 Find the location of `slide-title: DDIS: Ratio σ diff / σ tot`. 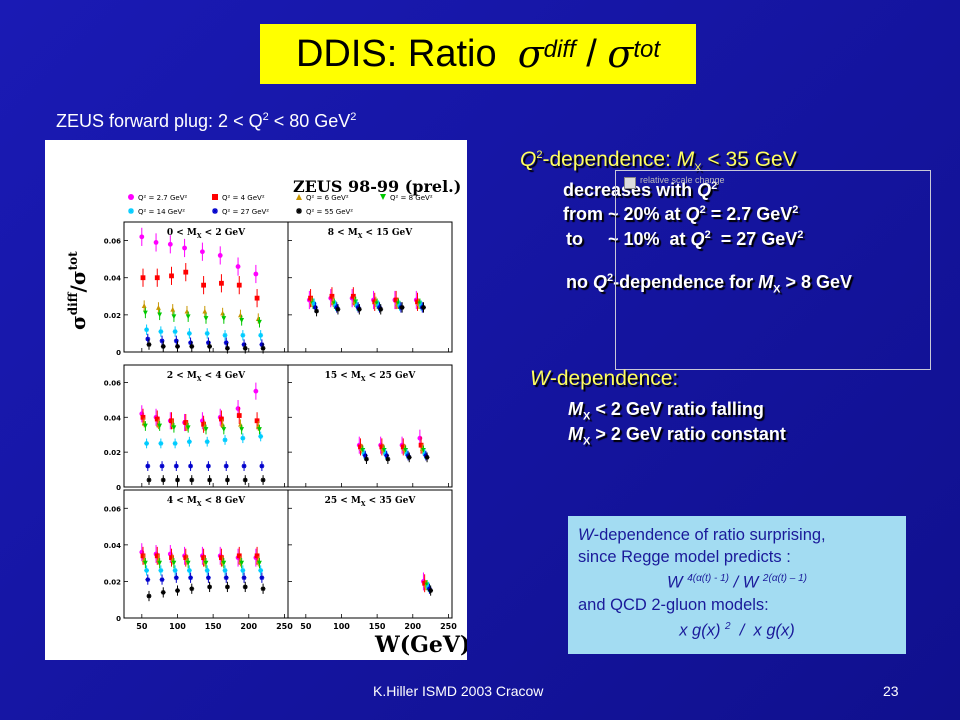

slide-title: DDIS: Ratio σ diff / σ tot is located at coordinates (478, 54).